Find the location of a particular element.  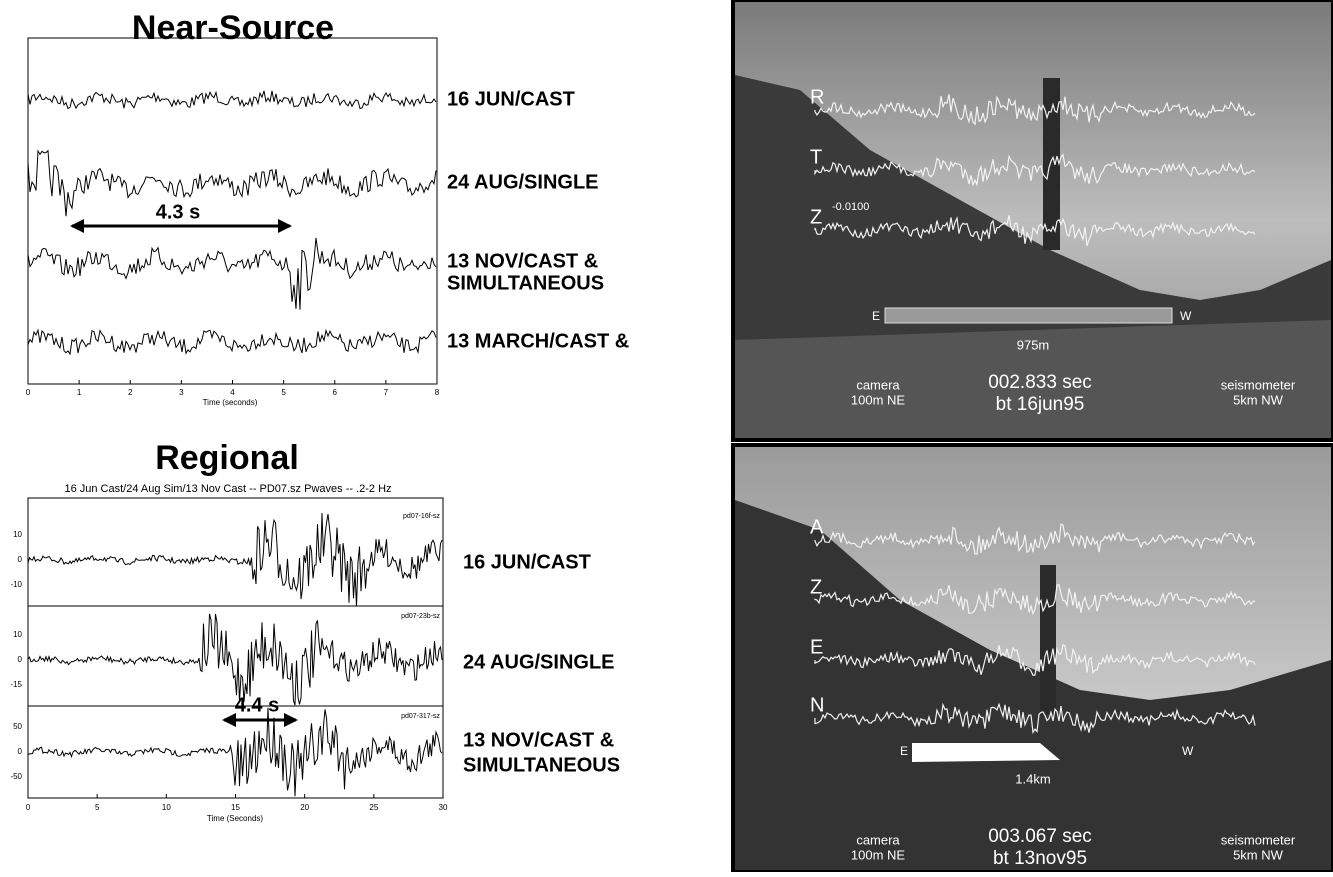

panel-tag: pd07-23b-sz is located at coordinates (420, 616).